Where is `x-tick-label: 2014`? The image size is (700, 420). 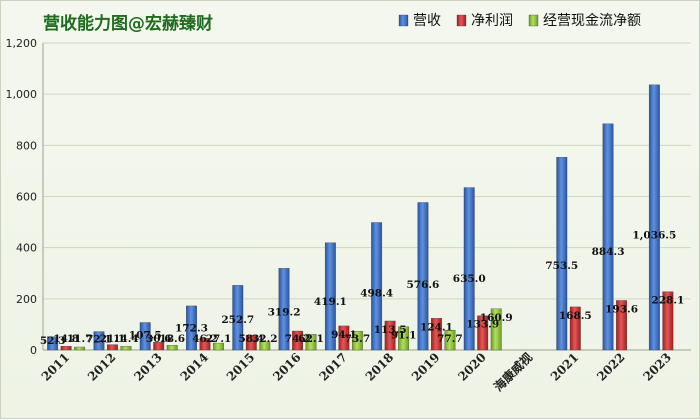
x-tick-label: 2014 is located at coordinates (195, 367).